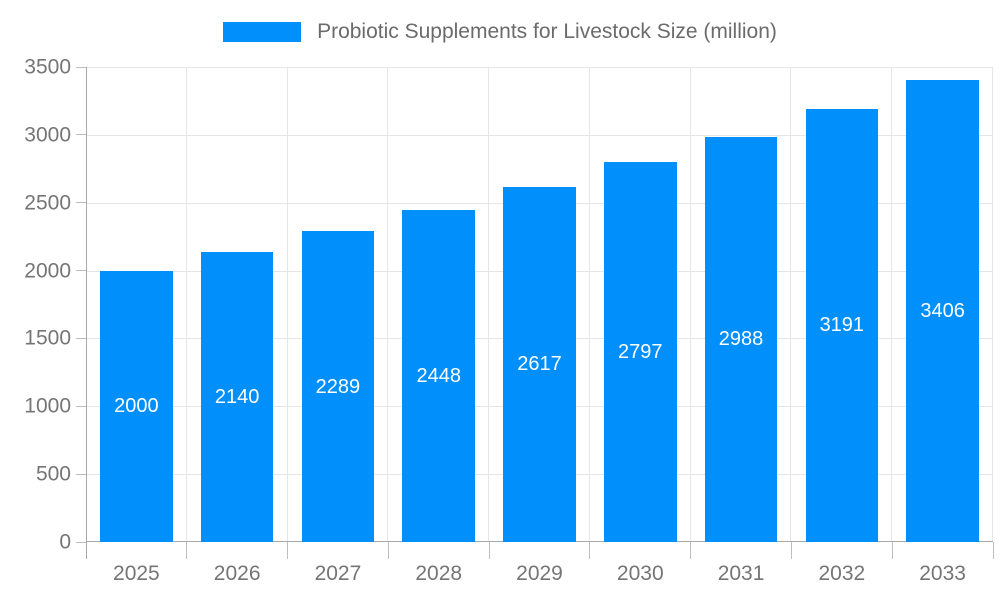 This screenshot has height=600, width=1000. I want to click on bar-2026: 2140, so click(237, 396).